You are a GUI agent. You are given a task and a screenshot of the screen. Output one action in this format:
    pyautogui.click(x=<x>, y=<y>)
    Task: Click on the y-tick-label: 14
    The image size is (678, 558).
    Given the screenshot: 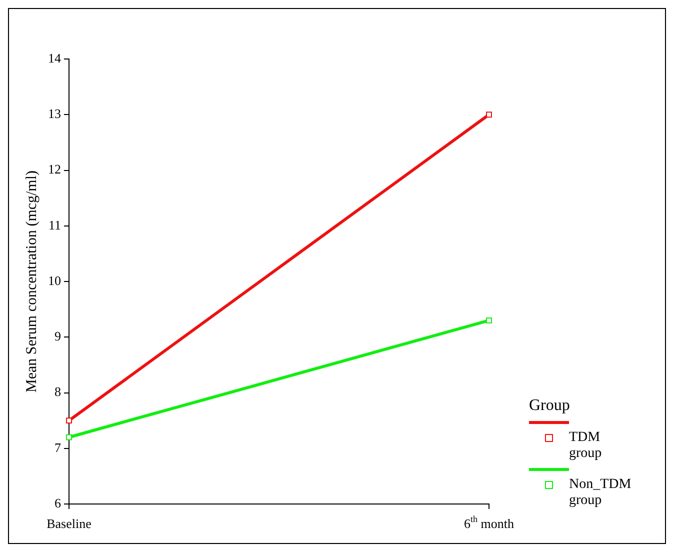 What is the action you would take?
    pyautogui.click(x=55, y=58)
    